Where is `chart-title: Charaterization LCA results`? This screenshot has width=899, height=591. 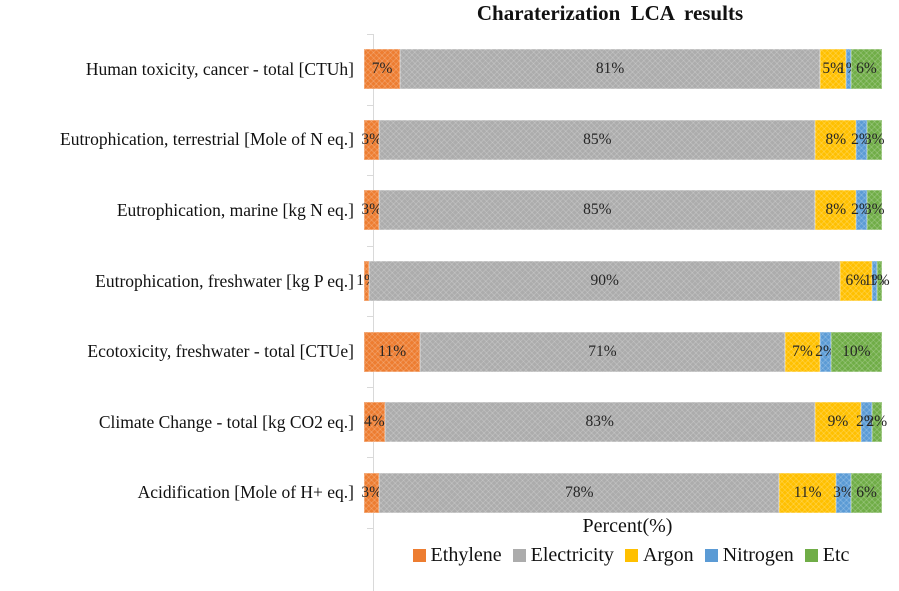
chart-title: Charaterization LCA results is located at coordinates (610, 13).